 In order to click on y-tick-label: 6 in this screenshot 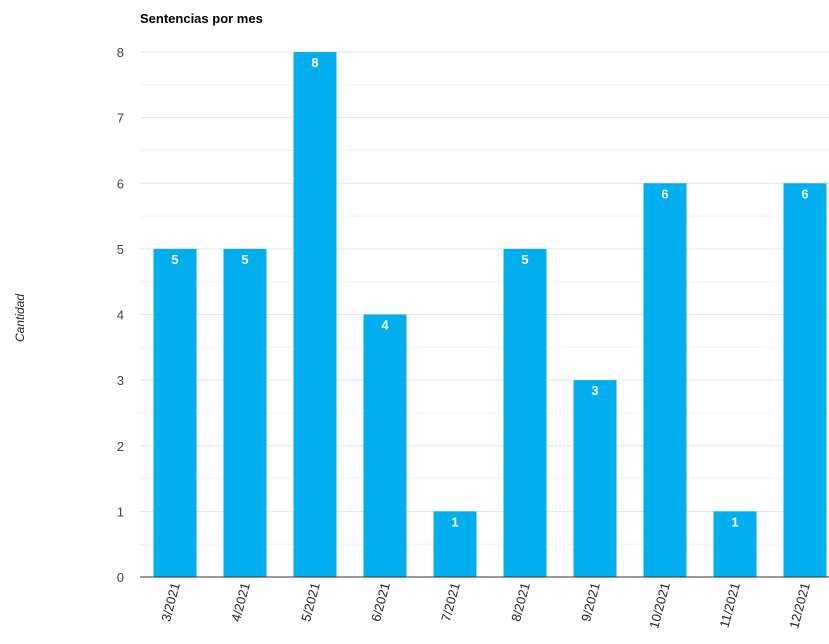, I will do `click(120, 183)`.